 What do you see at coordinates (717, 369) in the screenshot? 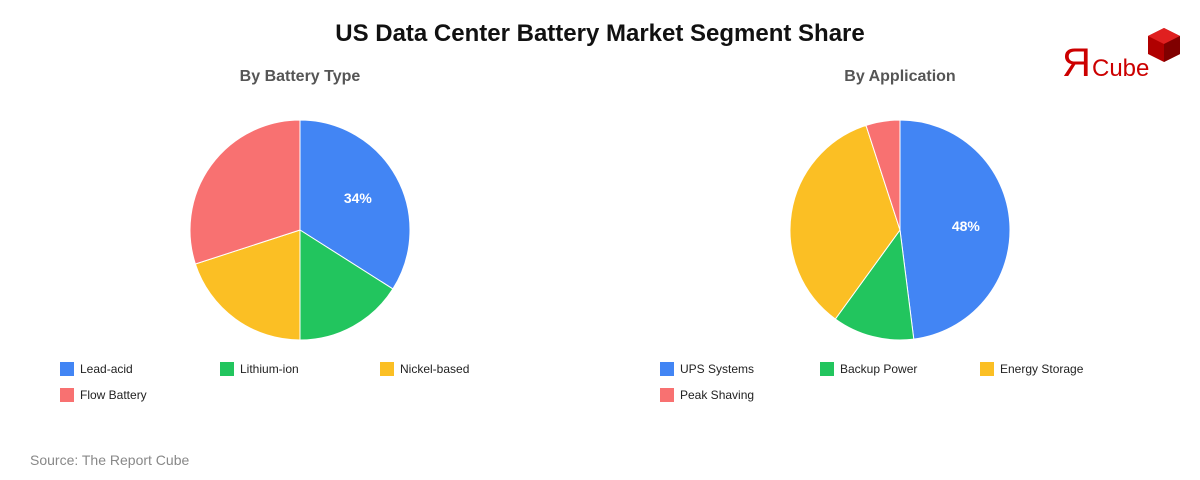
I see `legend-label: UPS Systems` at bounding box center [717, 369].